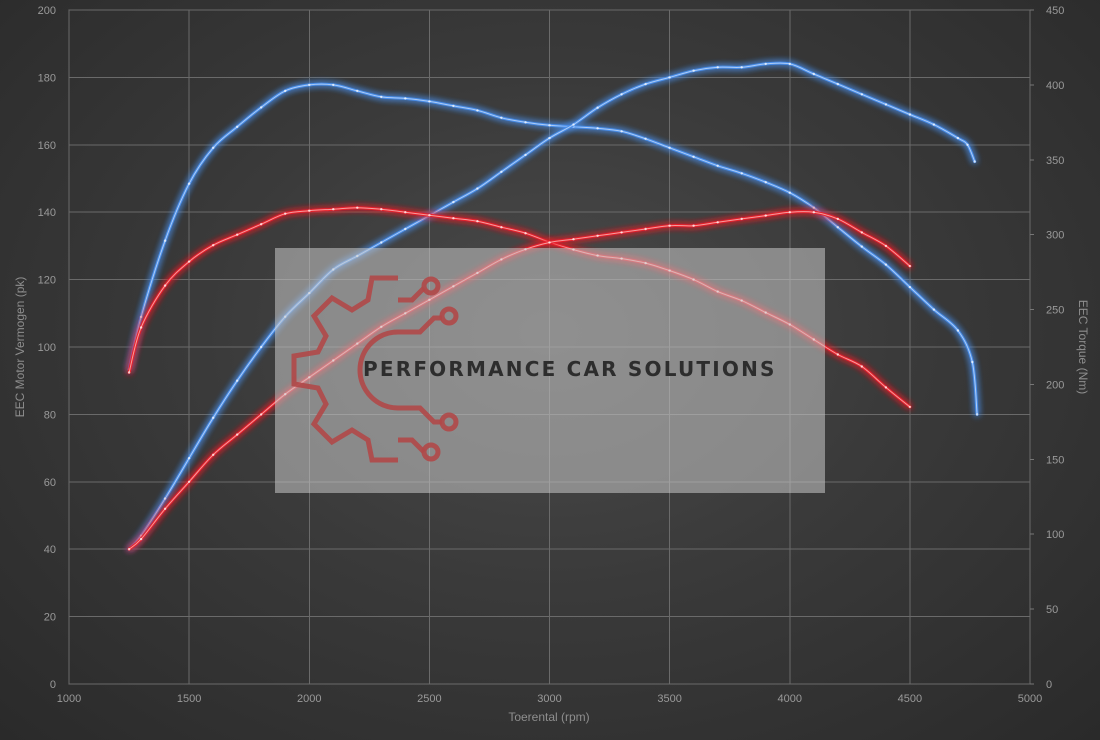 Image resolution: width=1100 pixels, height=740 pixels. Describe the element at coordinates (189, 699) in the screenshot. I see `x-tick-label: 1500` at that location.